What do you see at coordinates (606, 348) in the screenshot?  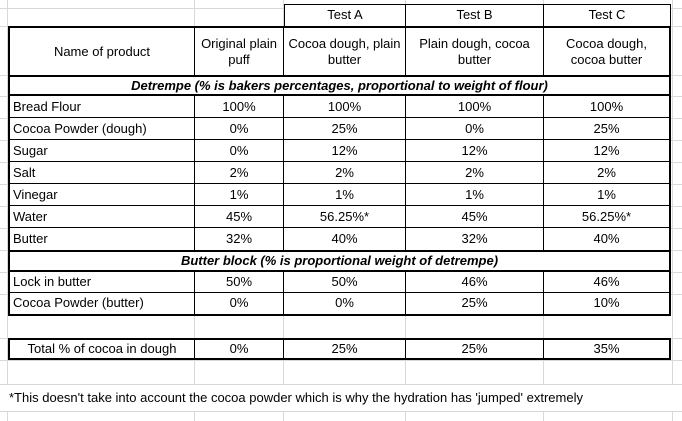 I see `total-value-cell: 35%` at bounding box center [606, 348].